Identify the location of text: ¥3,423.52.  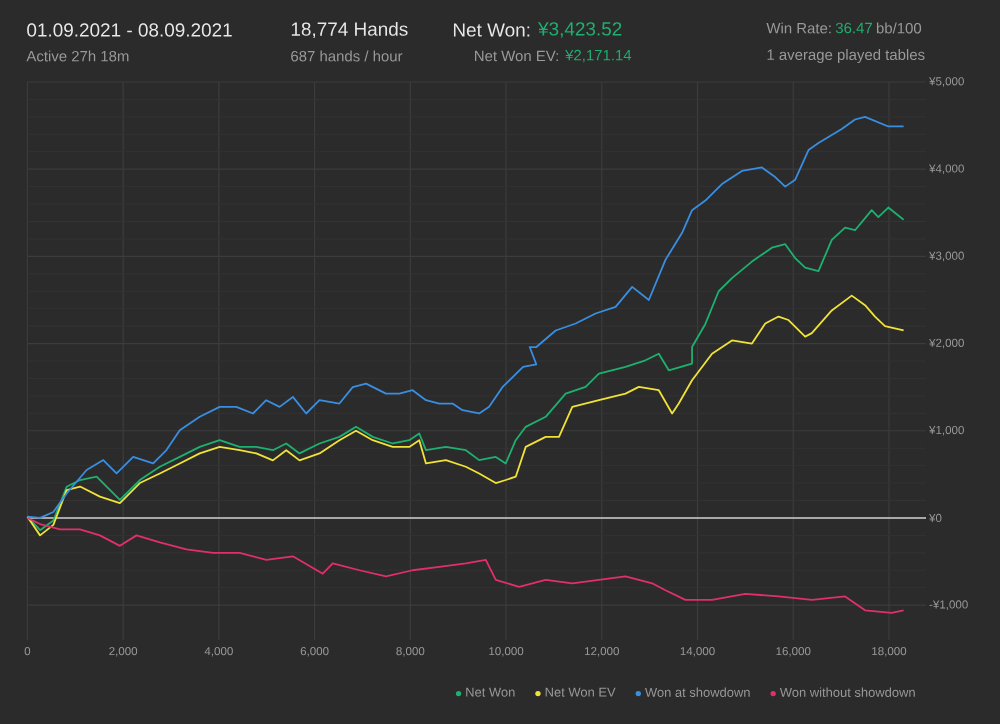
(580, 30).